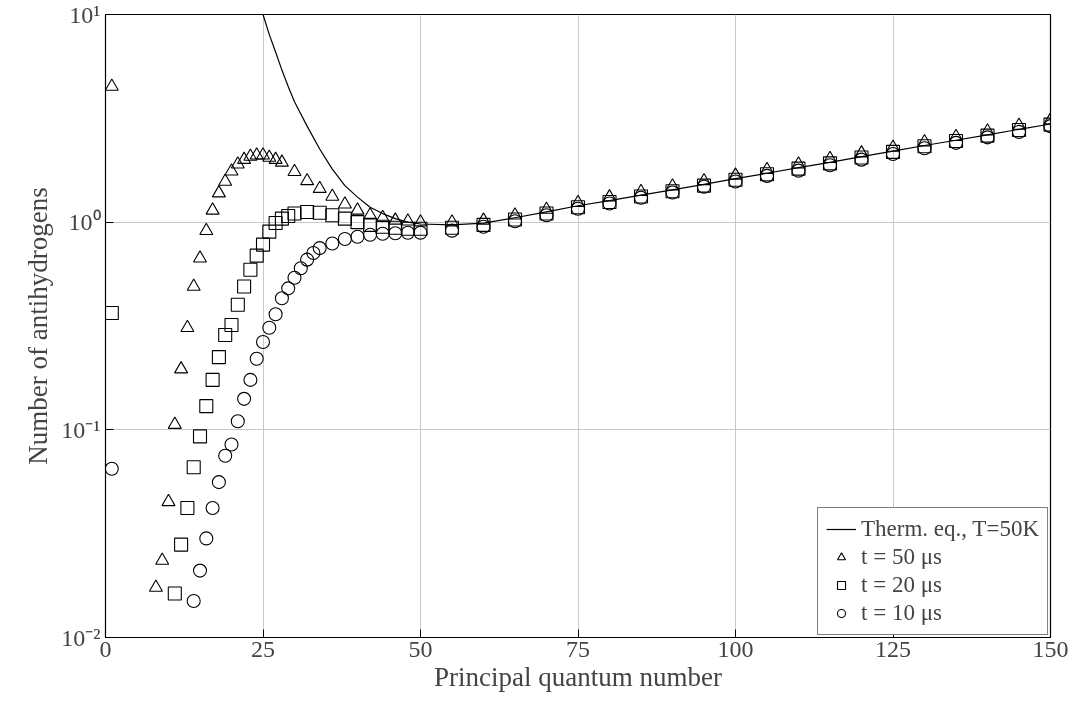 Image resolution: width=1075 pixels, height=707 pixels. What do you see at coordinates (85, 14) in the screenshot?
I see `y-tick-label: 10¹` at bounding box center [85, 14].